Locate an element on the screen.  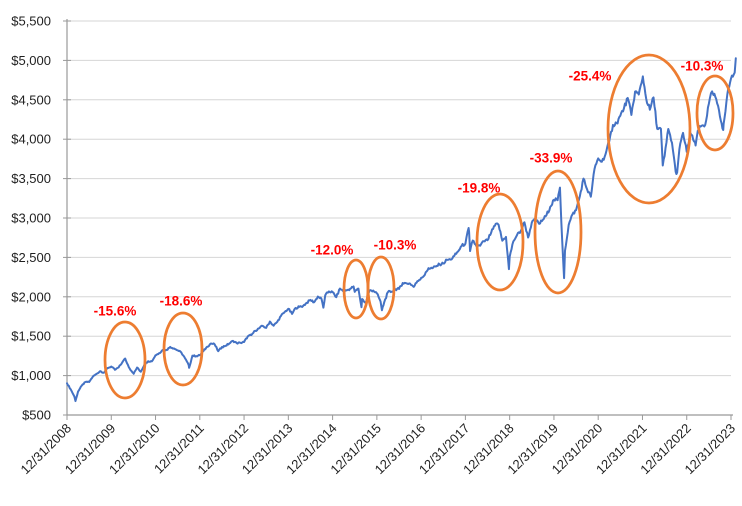
y-axis-label: $2,500 is located at coordinates (31, 257).